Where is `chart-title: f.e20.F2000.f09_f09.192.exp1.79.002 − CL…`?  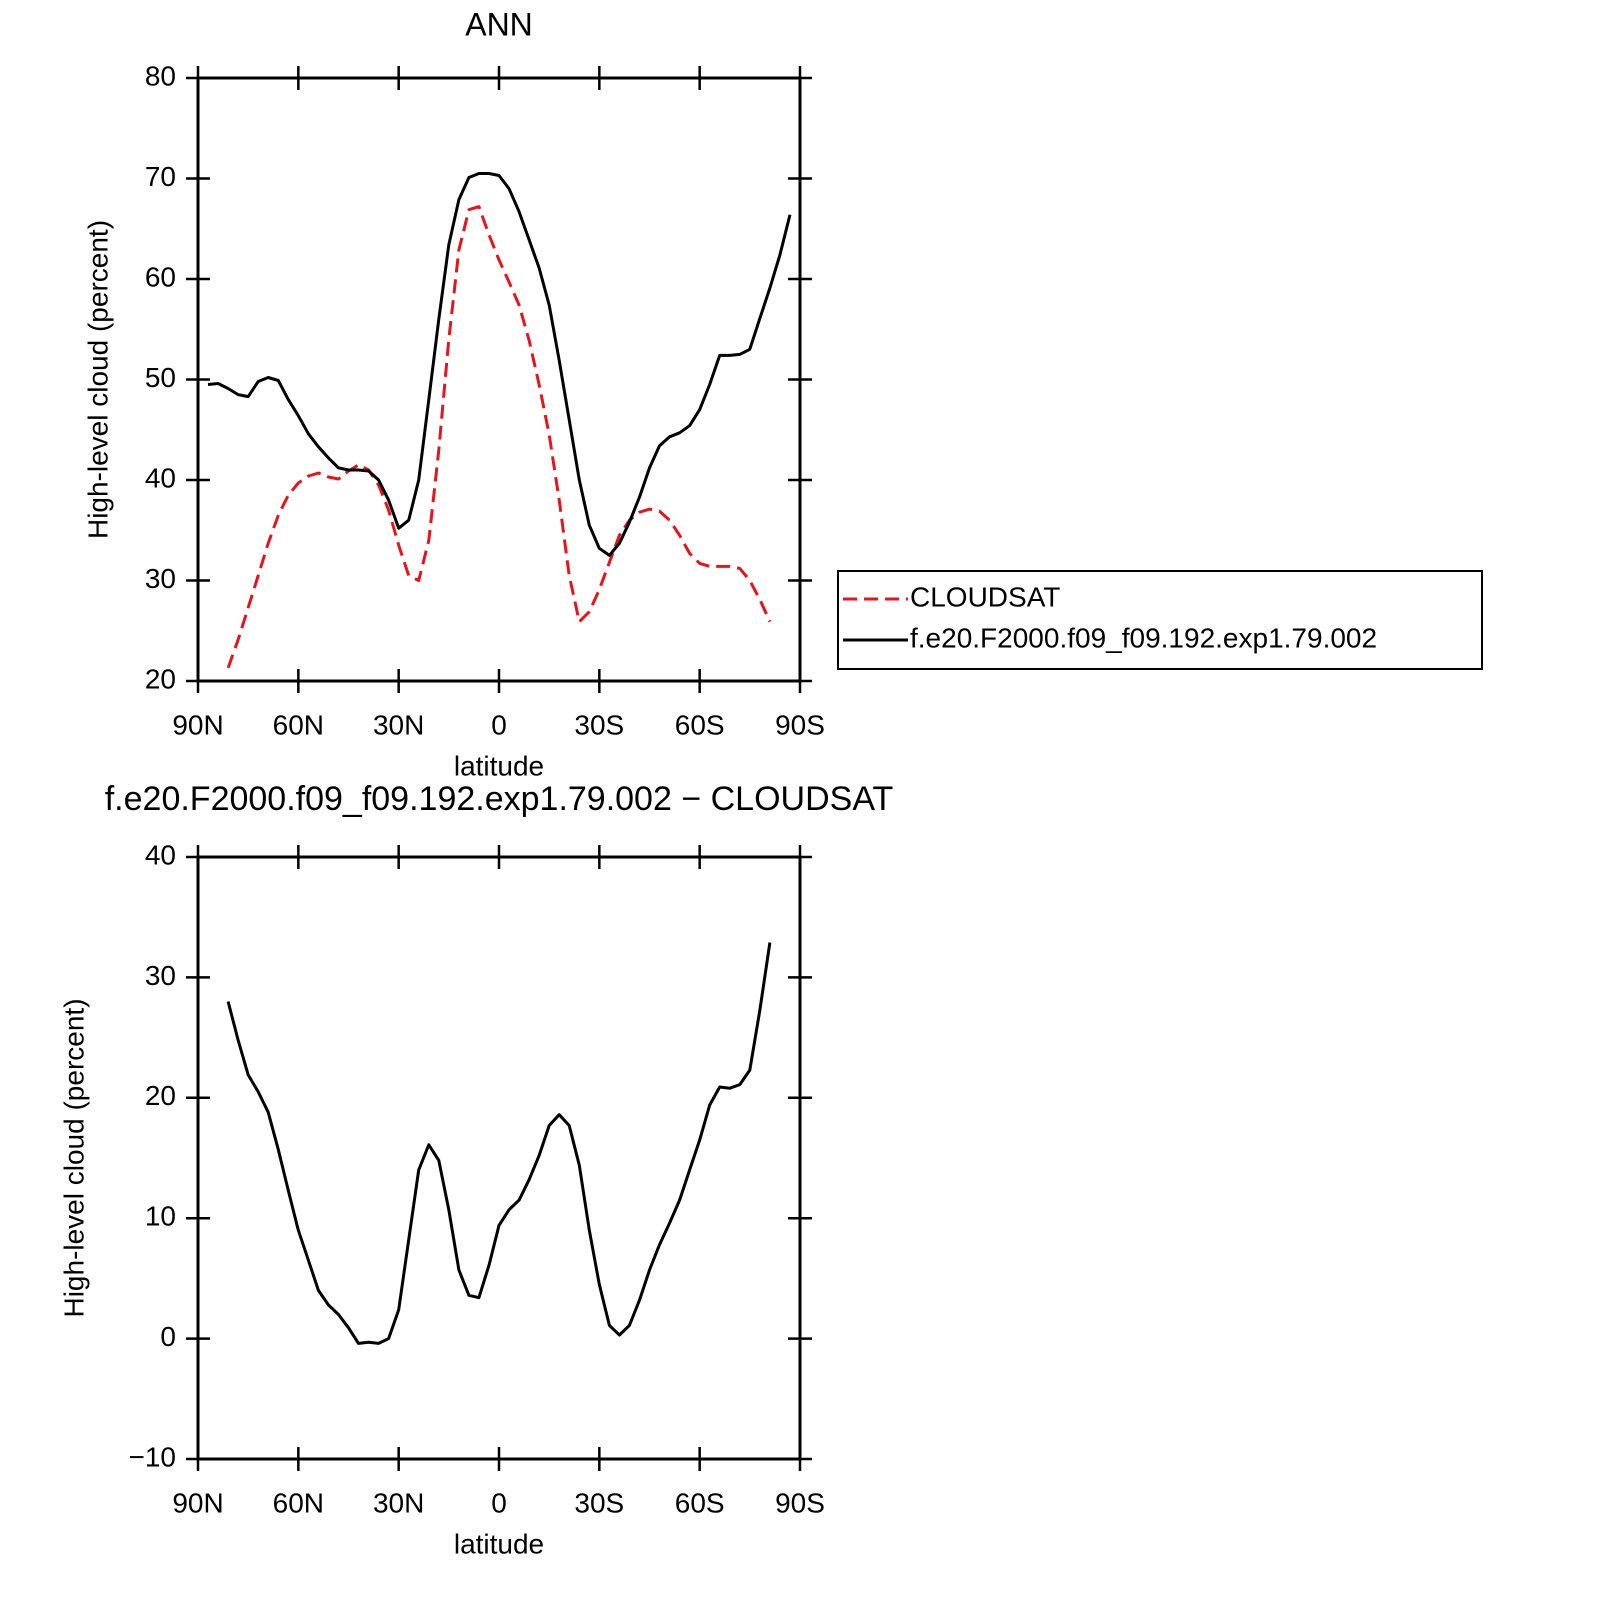
chart-title: f.e20.F2000.f09_f09.192.exp1.79.002 − CL… is located at coordinates (499, 799).